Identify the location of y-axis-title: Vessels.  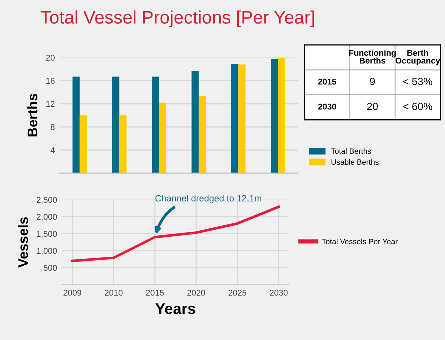
(23, 242).